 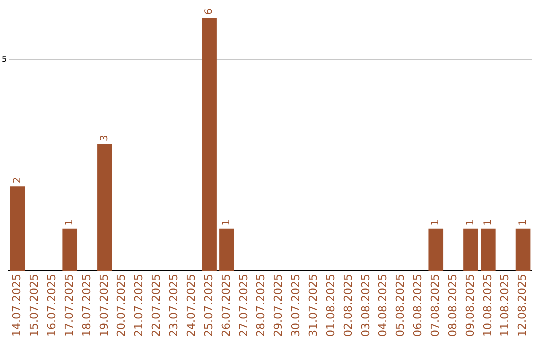 What do you see at coordinates (348, 306) in the screenshot?
I see `x-tick-label: 02.08.2025` at bounding box center [348, 306].